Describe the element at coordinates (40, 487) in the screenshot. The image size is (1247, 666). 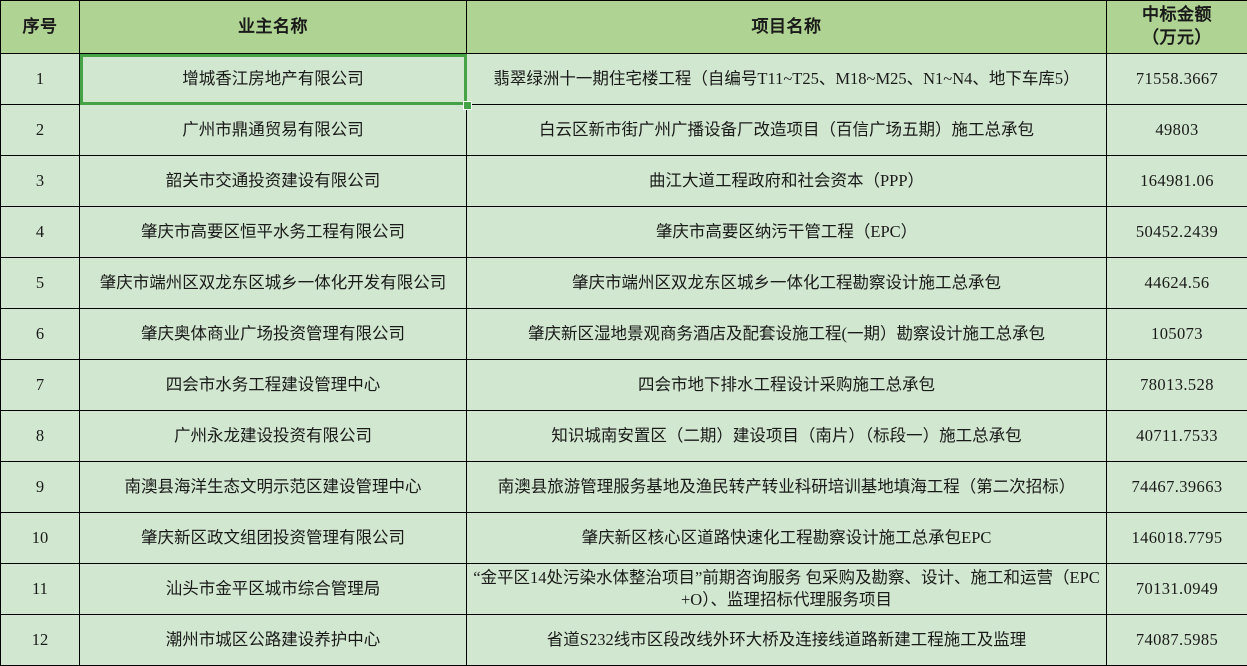
I see `cell-index: 9` at that location.